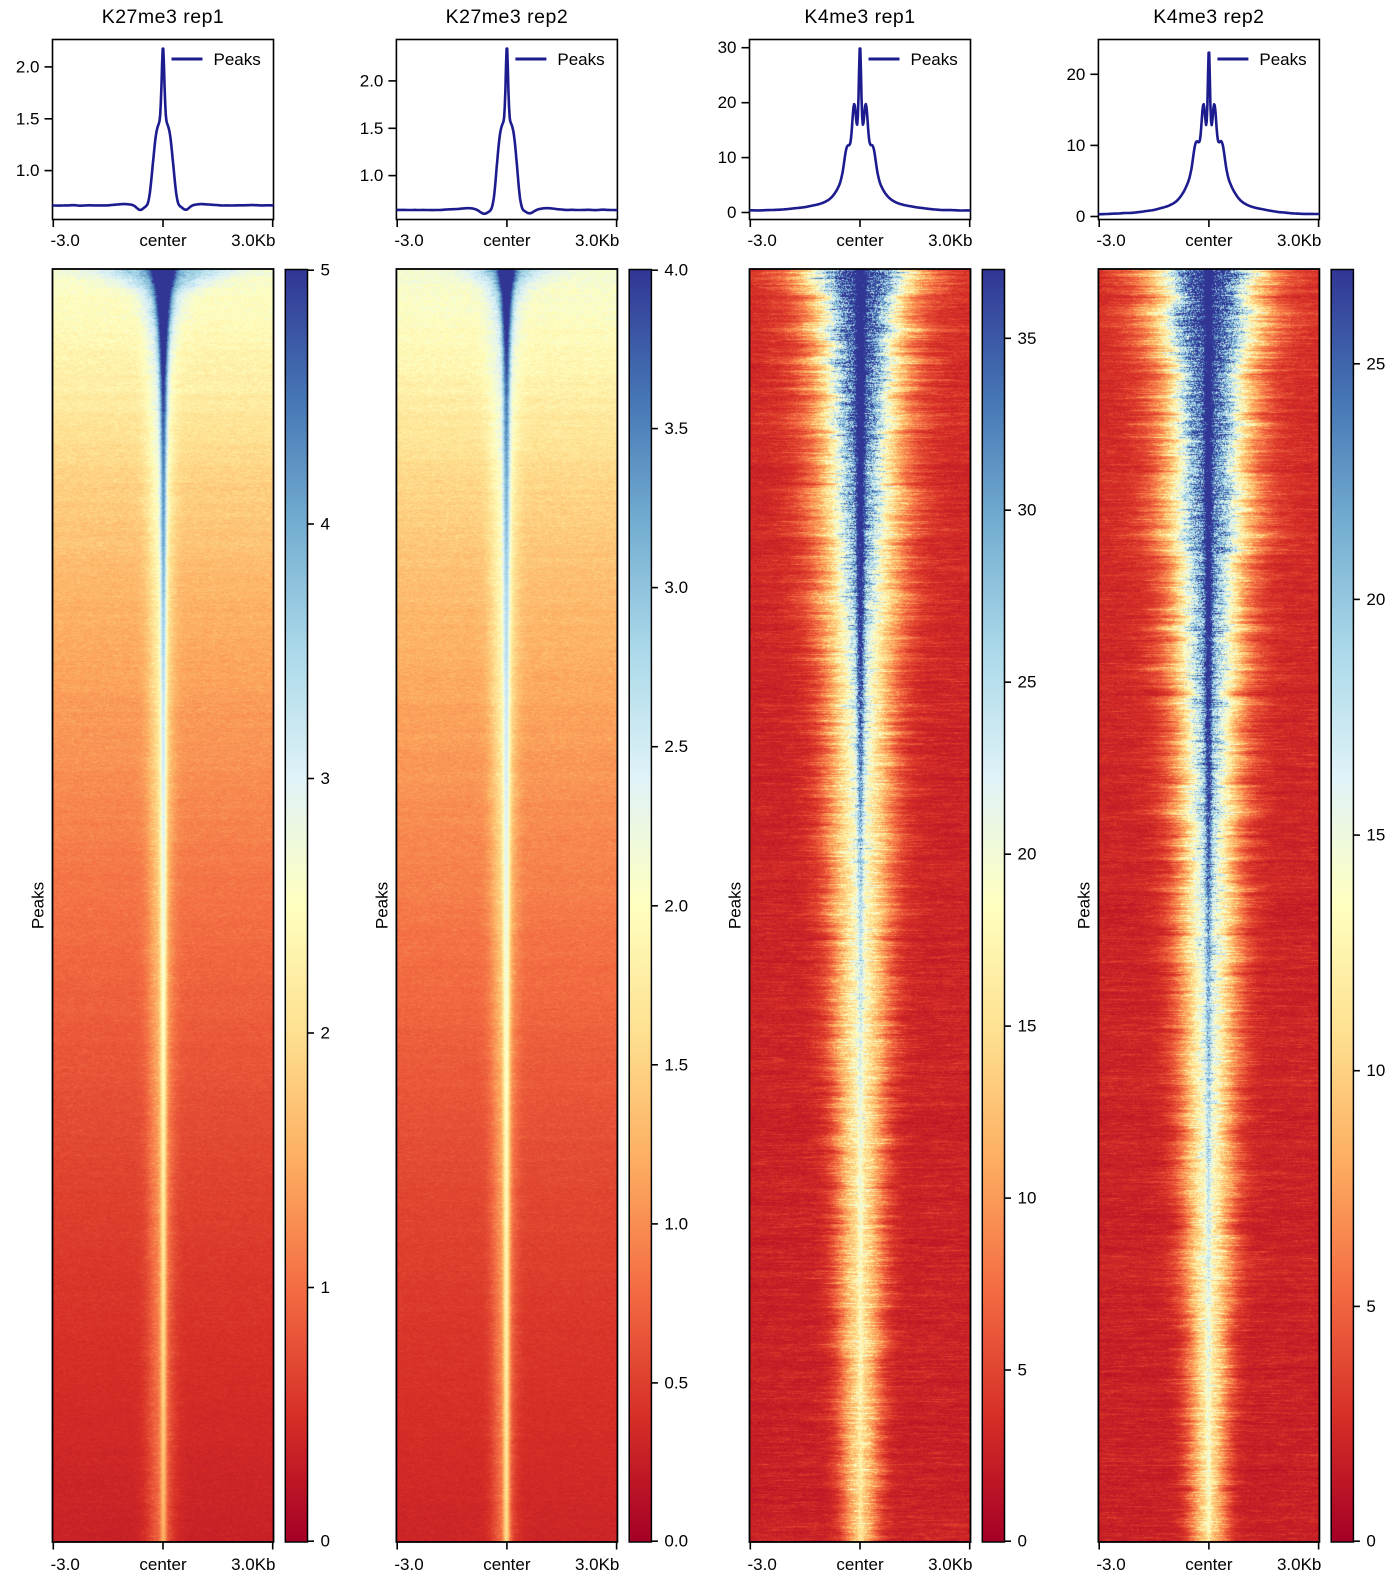 The width and height of the screenshot is (1400, 1586). Describe the element at coordinates (676, 428) in the screenshot. I see `svg-text: 3.5` at that location.